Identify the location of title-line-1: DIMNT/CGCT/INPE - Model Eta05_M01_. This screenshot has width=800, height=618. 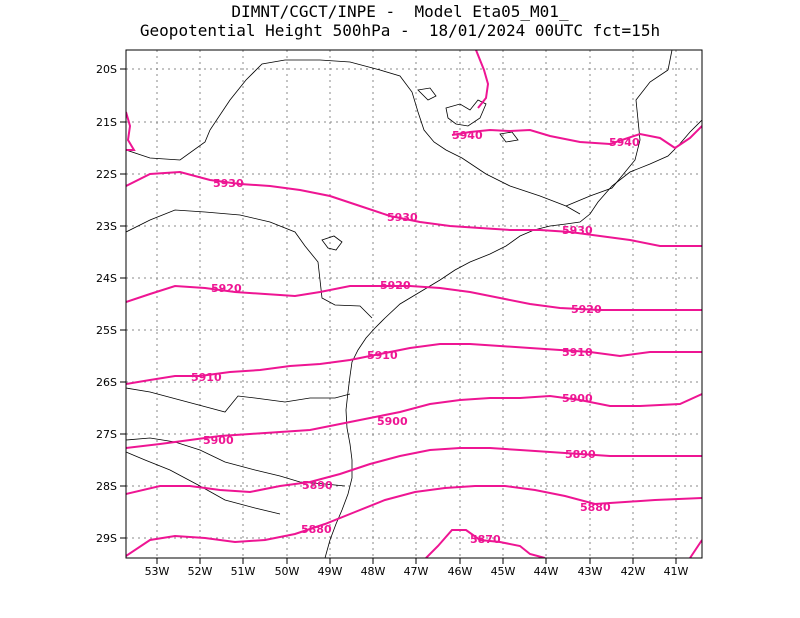
(400, 11).